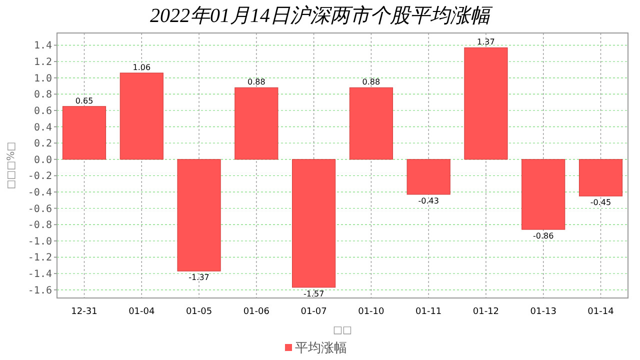 This screenshot has height=360, width=640. I want to click on y-tick-label: -1.2, so click(40, 258).